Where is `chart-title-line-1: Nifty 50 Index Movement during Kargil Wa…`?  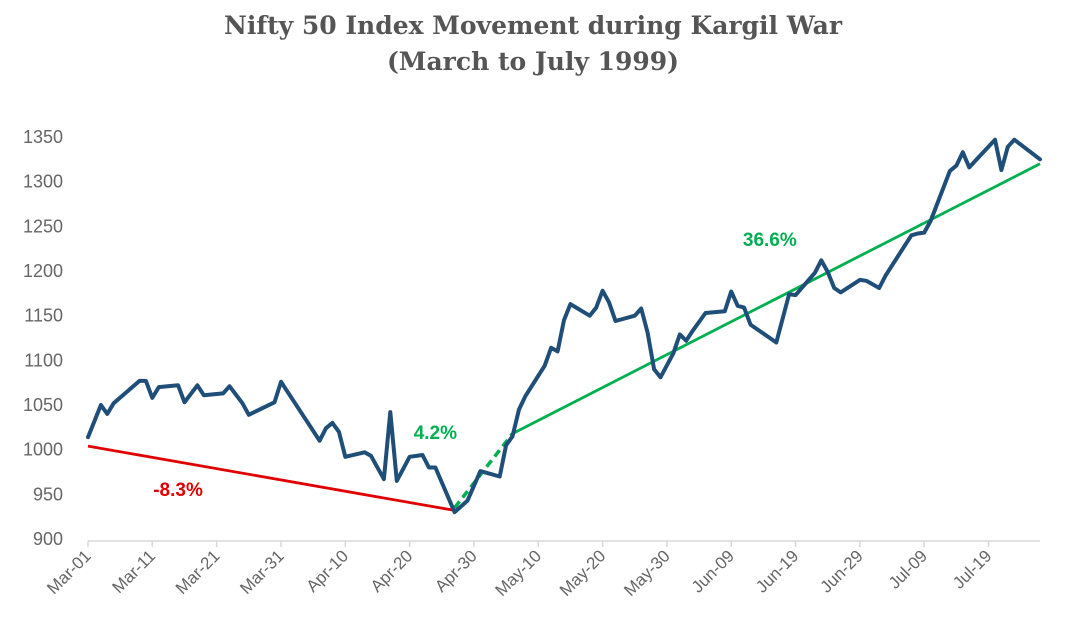
chart-title-line-1: Nifty 50 Index Movement during Kargil Wa… is located at coordinates (533, 25).